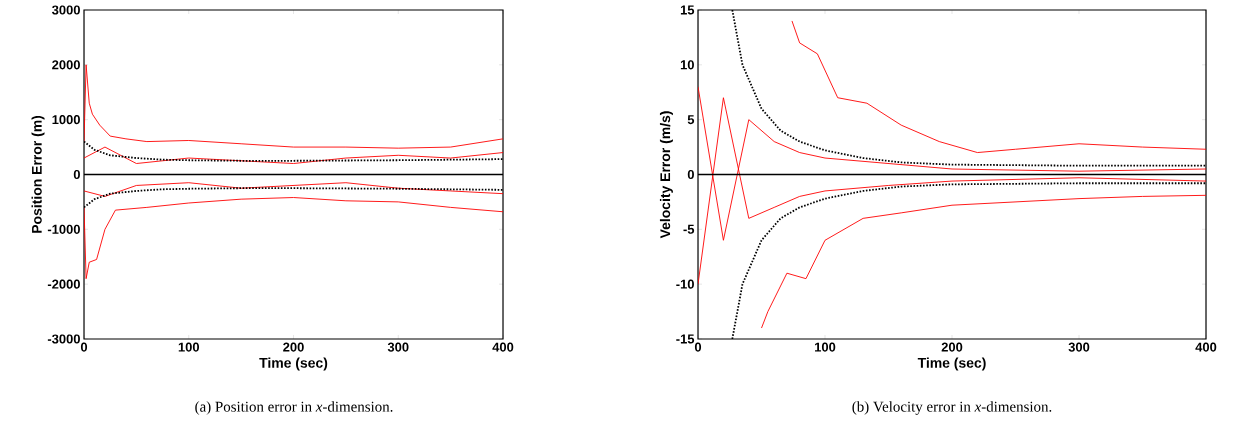  What do you see at coordinates (952, 408) in the screenshot?
I see `text: (b) Velocity error in x-dimension.` at bounding box center [952, 408].